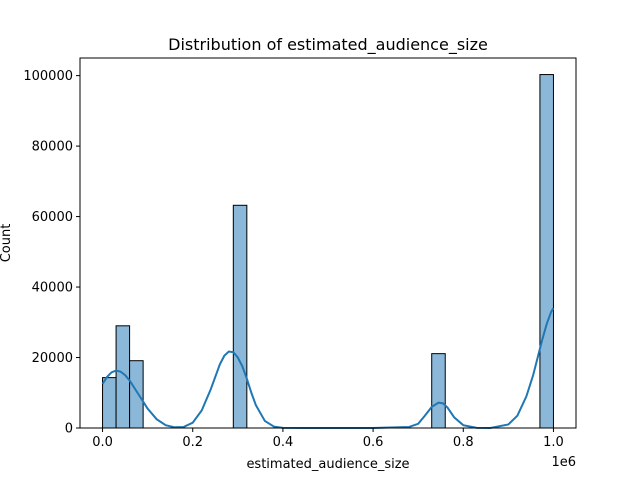 This screenshot has width=640, height=480. Describe the element at coordinates (7, 243) in the screenshot. I see `y-axis-label: Count` at that location.